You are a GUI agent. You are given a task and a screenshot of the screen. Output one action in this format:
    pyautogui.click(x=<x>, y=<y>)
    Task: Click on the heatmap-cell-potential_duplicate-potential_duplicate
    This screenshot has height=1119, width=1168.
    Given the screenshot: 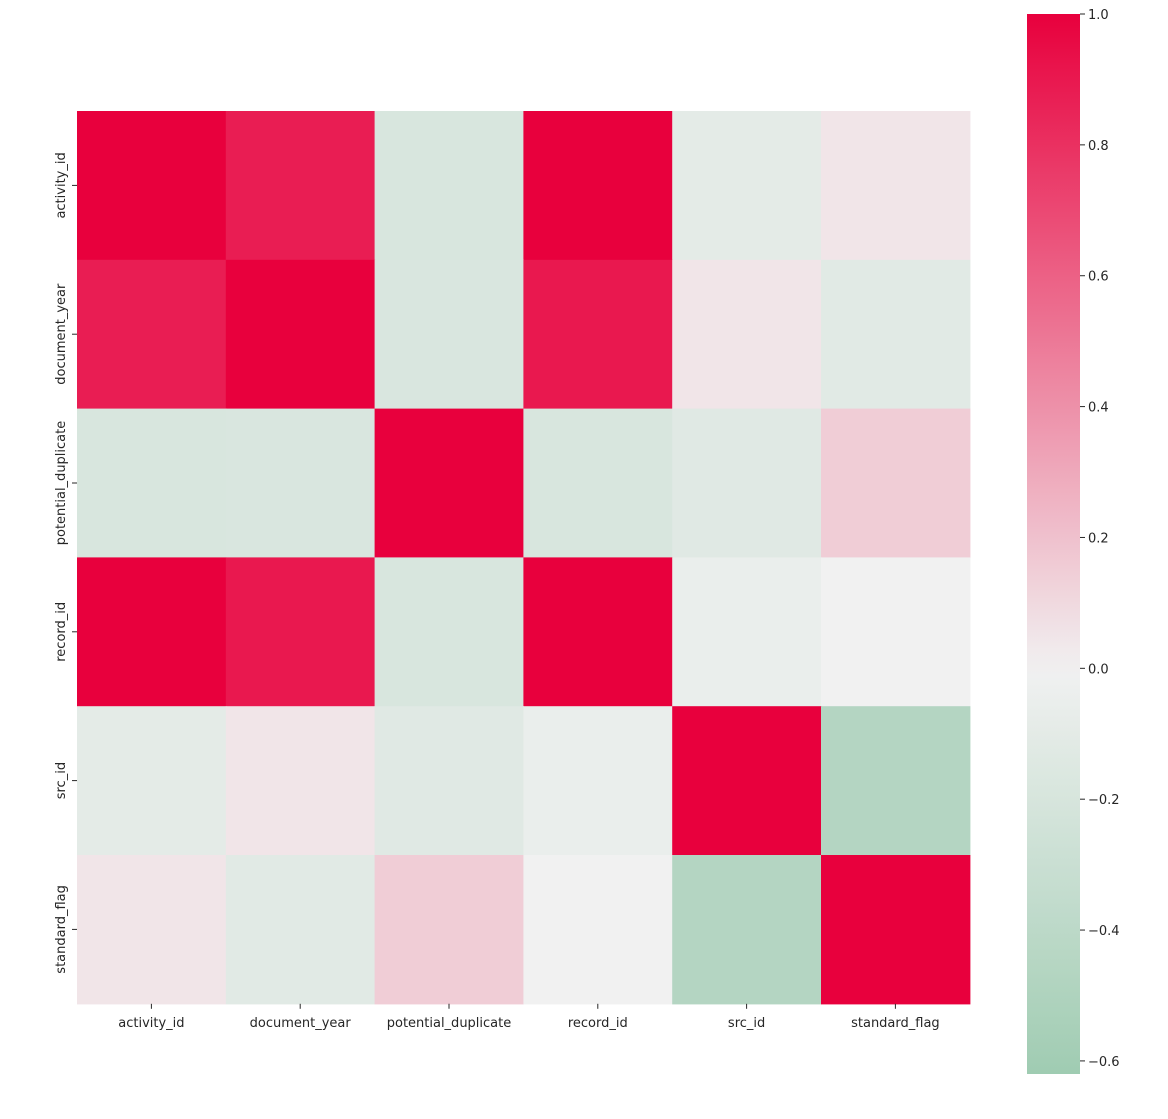 What is the action you would take?
    pyautogui.click(x=449, y=483)
    